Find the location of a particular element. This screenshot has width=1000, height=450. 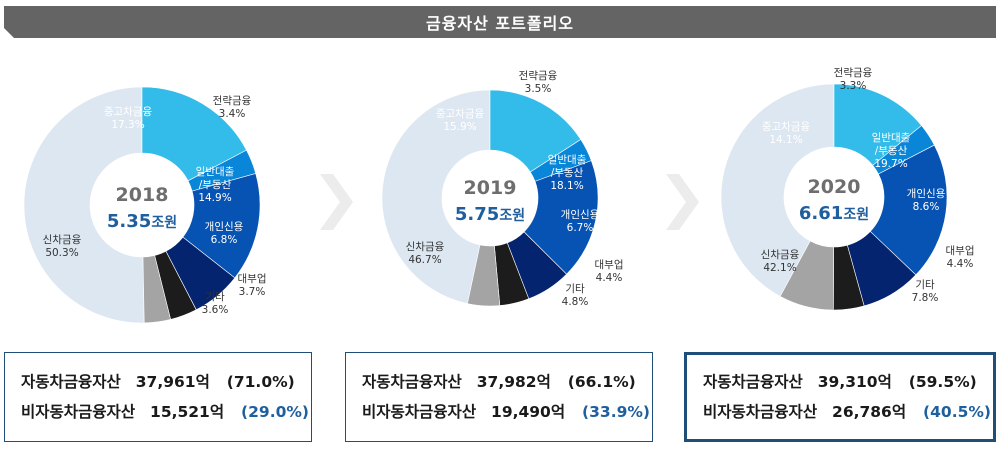

slice-label-new-car-finance: 신차금융 50.3% is located at coordinates (62, 246).